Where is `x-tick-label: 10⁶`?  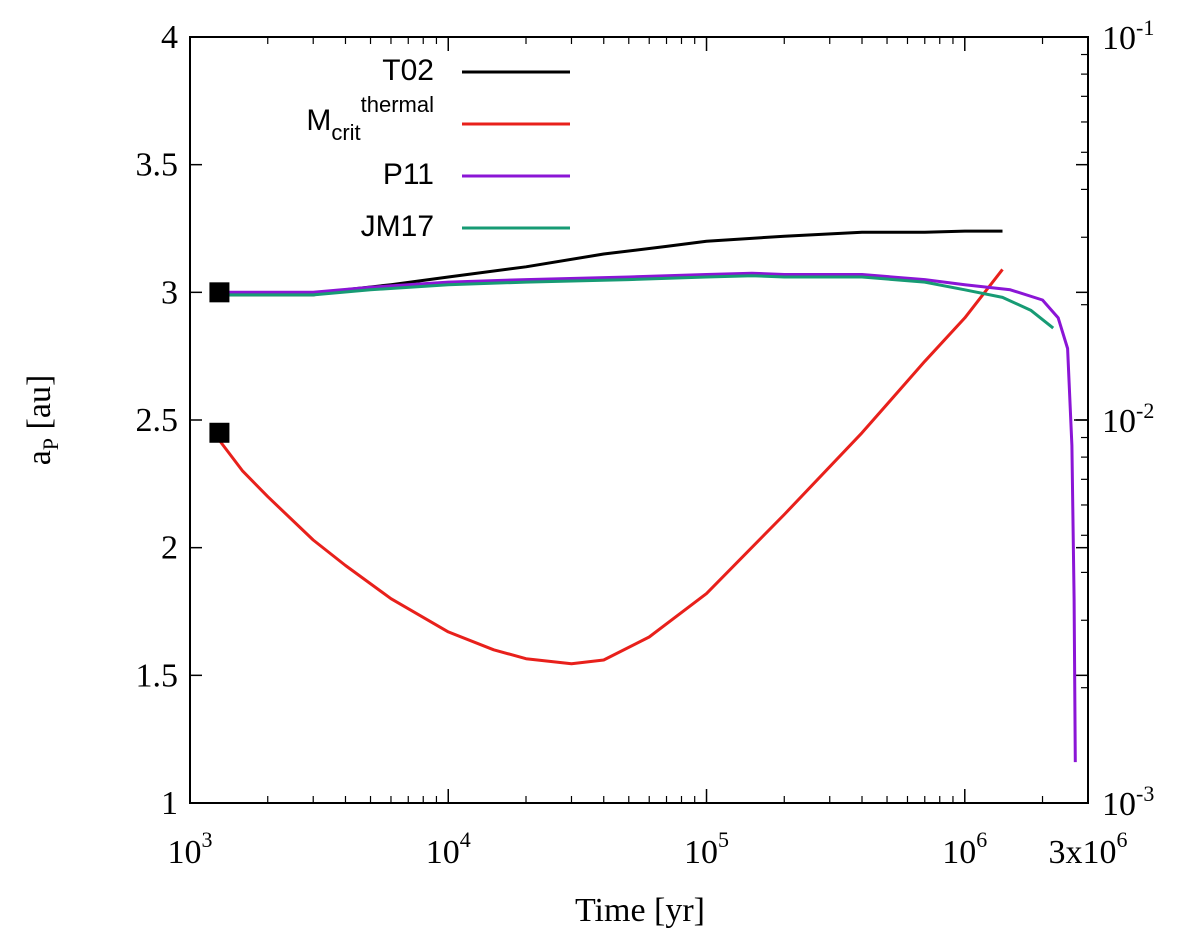 x-tick-label: 10⁶ is located at coordinates (964, 849).